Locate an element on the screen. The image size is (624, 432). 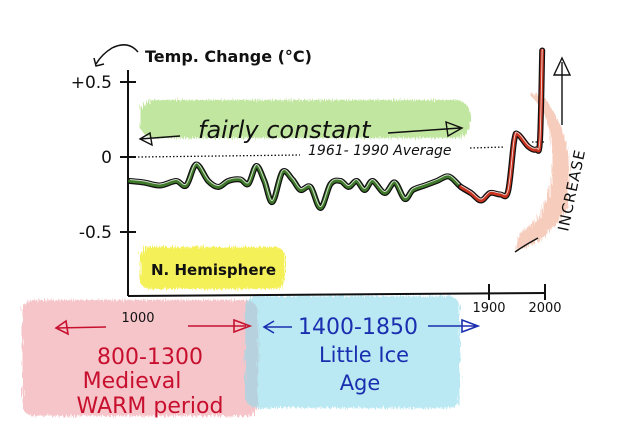
right-arrow-icon is located at coordinates (425, 129).